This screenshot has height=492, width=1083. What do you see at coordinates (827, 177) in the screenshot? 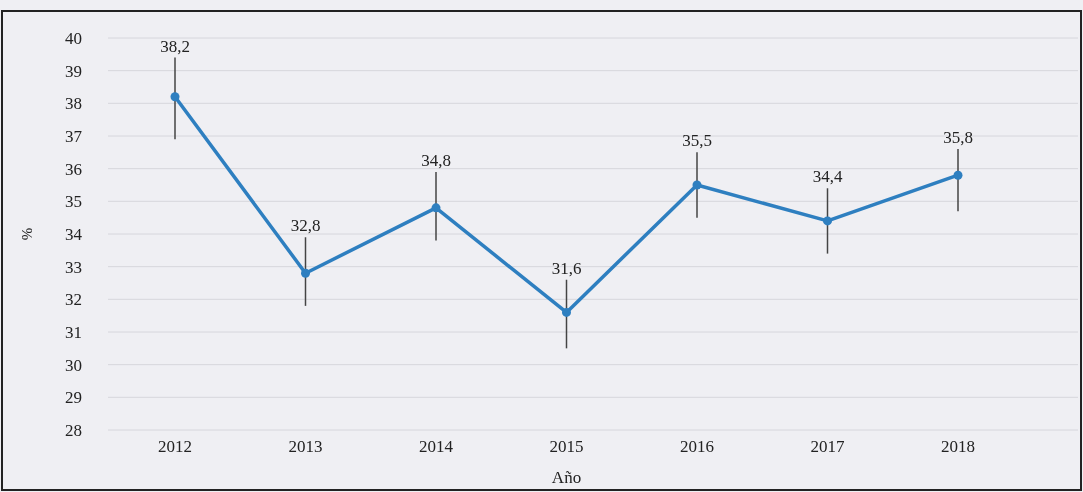
I see `data-label: 34,4` at bounding box center [827, 177].